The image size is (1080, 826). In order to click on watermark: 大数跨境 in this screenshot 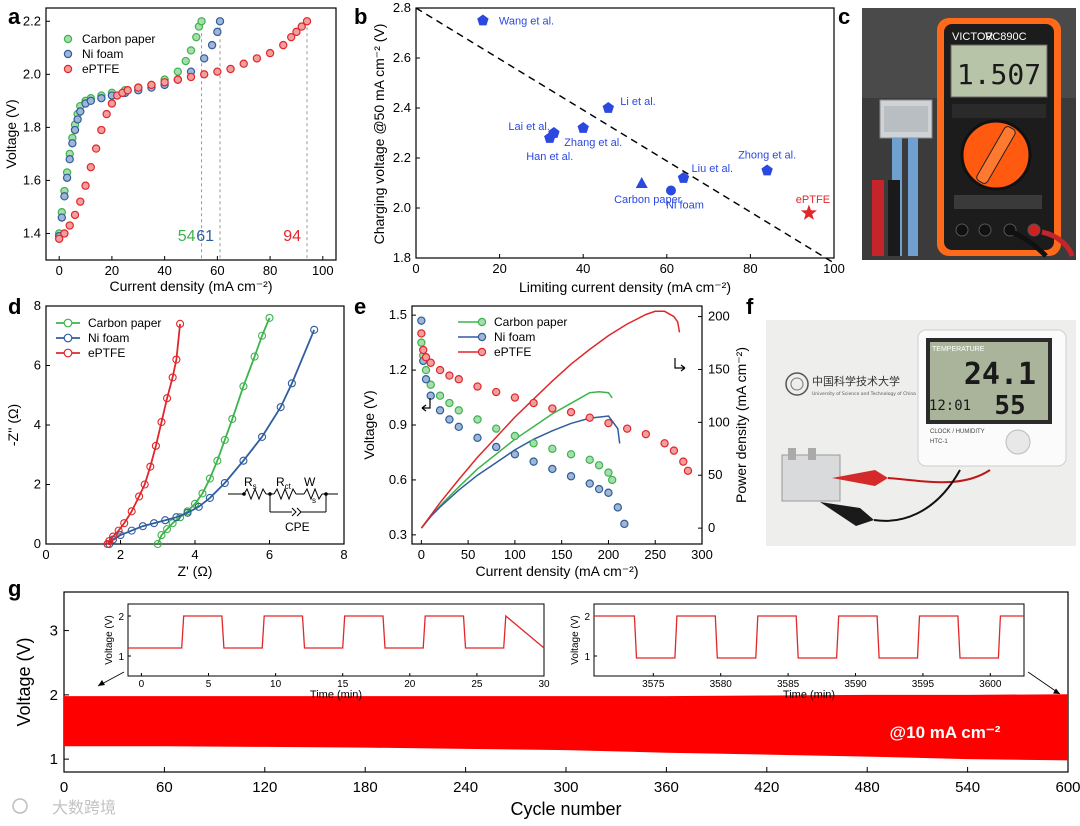, I will do `click(64, 807)`.